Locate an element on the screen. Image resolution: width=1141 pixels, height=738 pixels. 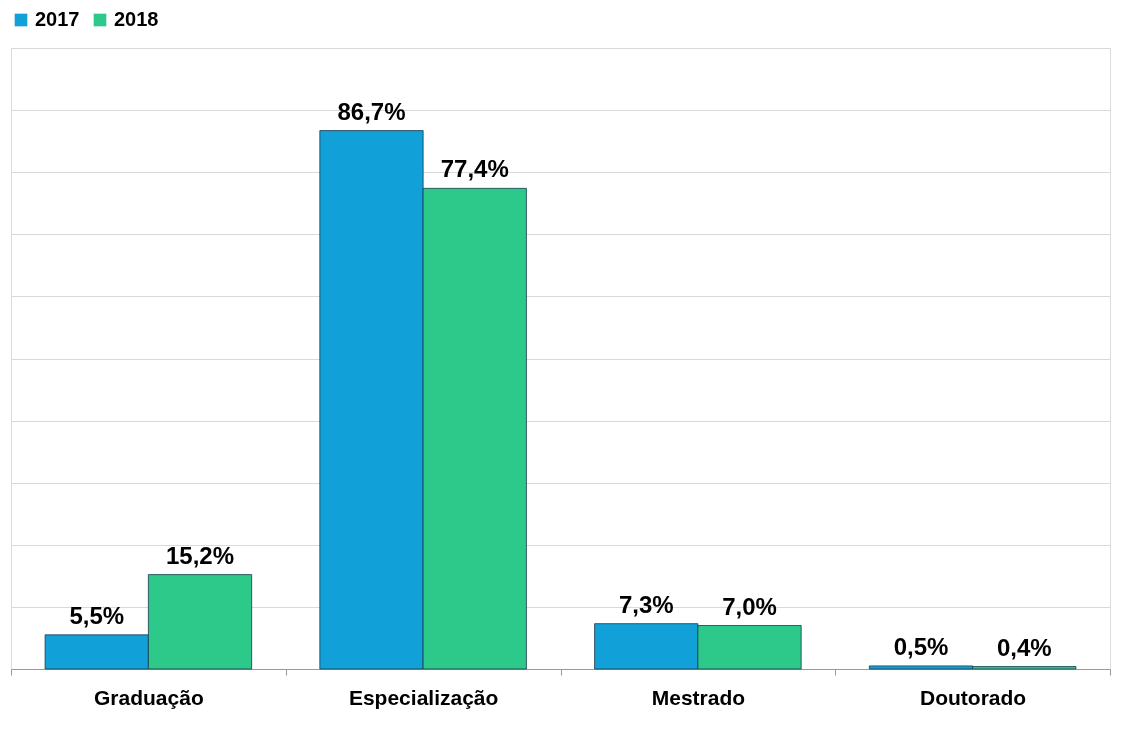
x-tick-label: Mestrado is located at coordinates (698, 697).